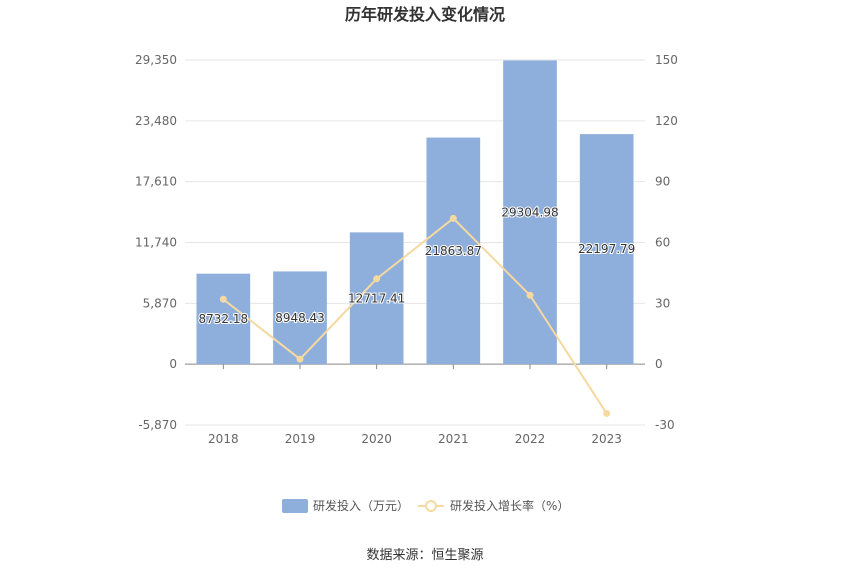 The width and height of the screenshot is (850, 575). What do you see at coordinates (606, 439) in the screenshot?
I see `x-tick-label: 2023` at bounding box center [606, 439].